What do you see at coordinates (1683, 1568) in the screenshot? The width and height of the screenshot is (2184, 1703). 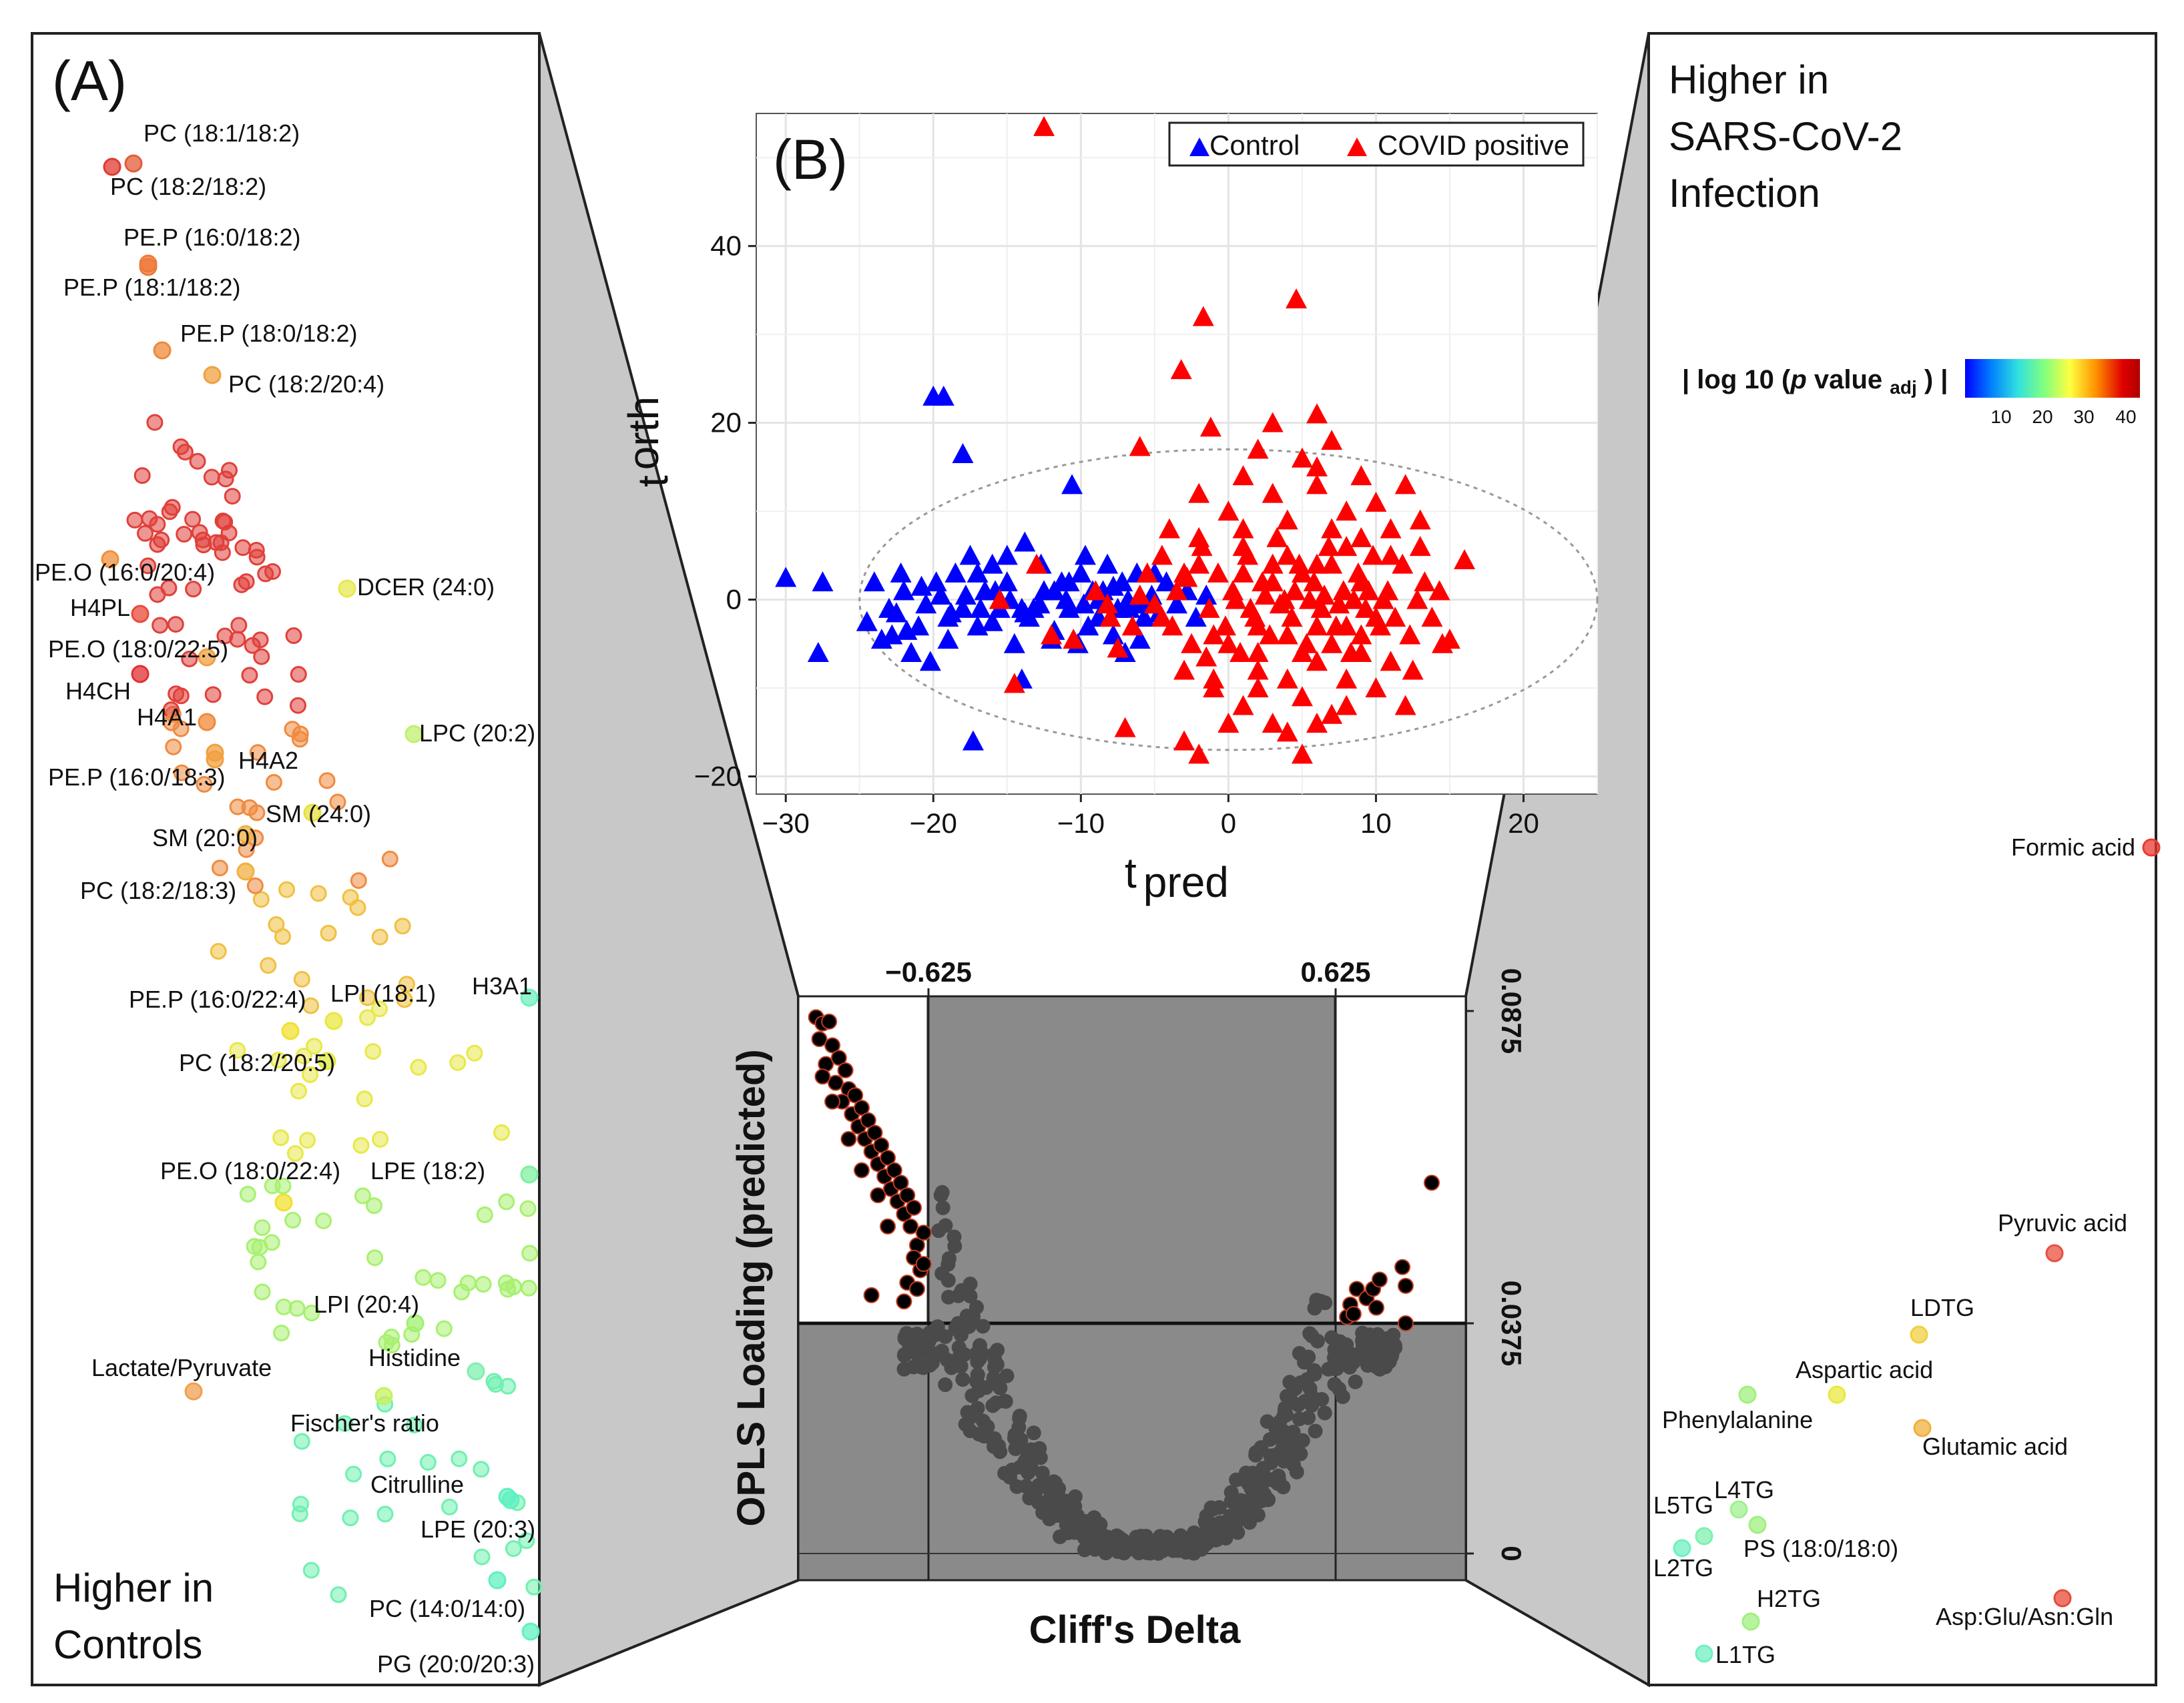 I see `metabolite-label: L2TG` at bounding box center [1683, 1568].